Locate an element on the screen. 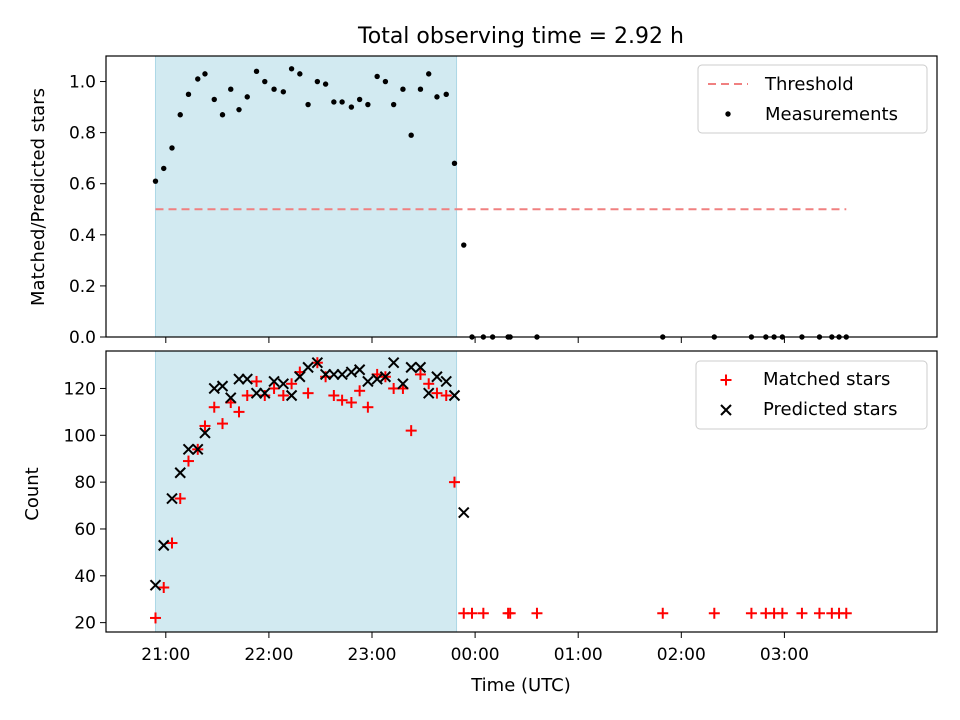 Image resolution: width=960 pixels, height=720 pixels. legend-predicted-label: Predicted stars is located at coordinates (830, 409).